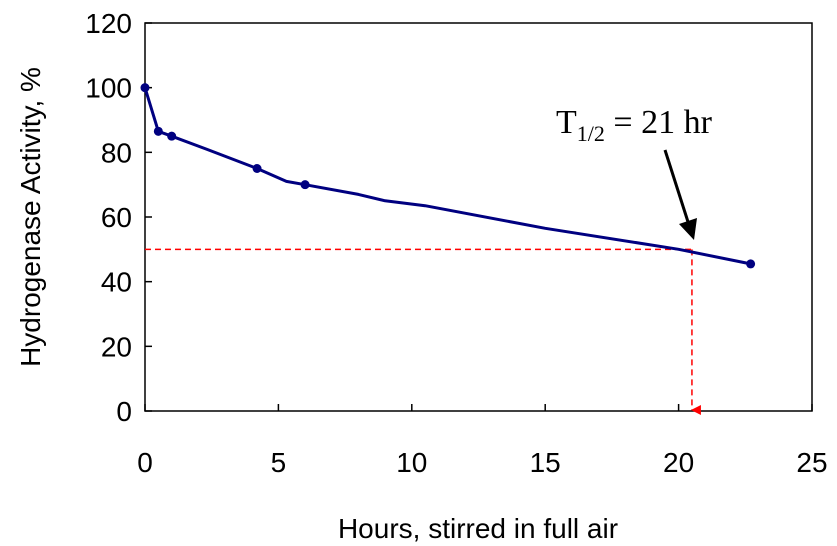 The width and height of the screenshot is (837, 546). I want to click on y-tick-label: 20, so click(116, 346).